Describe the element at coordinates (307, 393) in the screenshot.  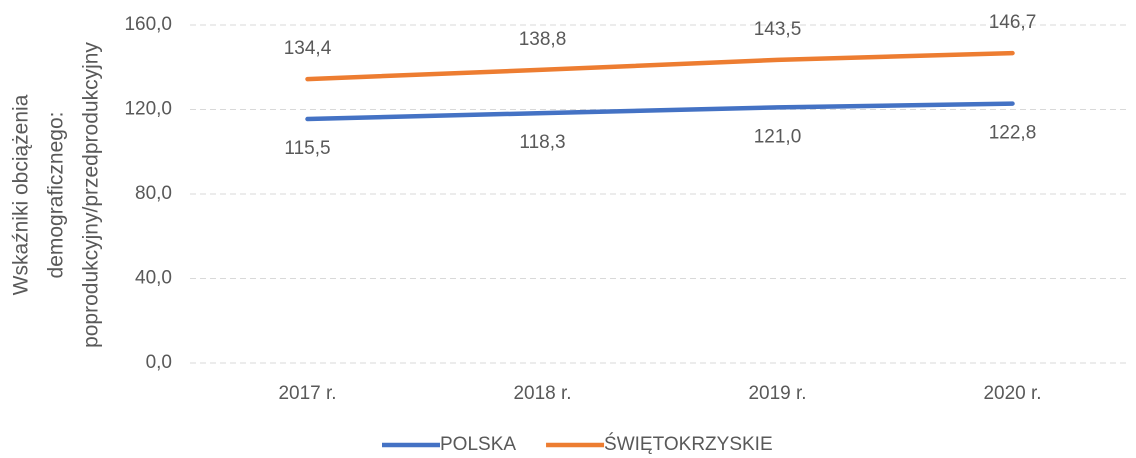
I see `x-tick-label: 2017 r.` at that location.